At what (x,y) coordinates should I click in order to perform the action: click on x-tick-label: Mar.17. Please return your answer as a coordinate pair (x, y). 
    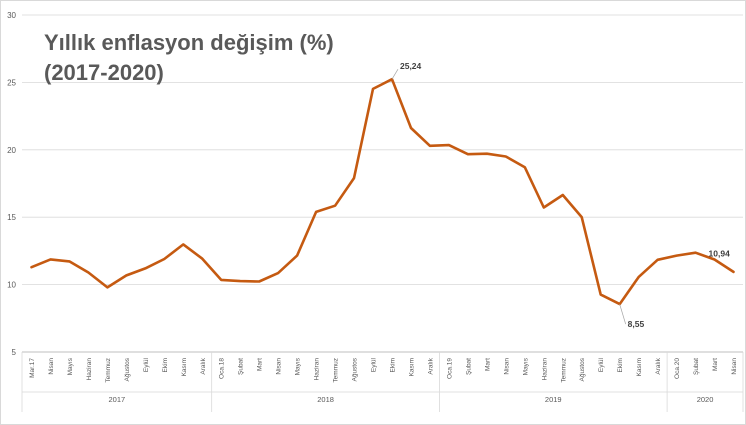
    Looking at the image, I should click on (32, 368).